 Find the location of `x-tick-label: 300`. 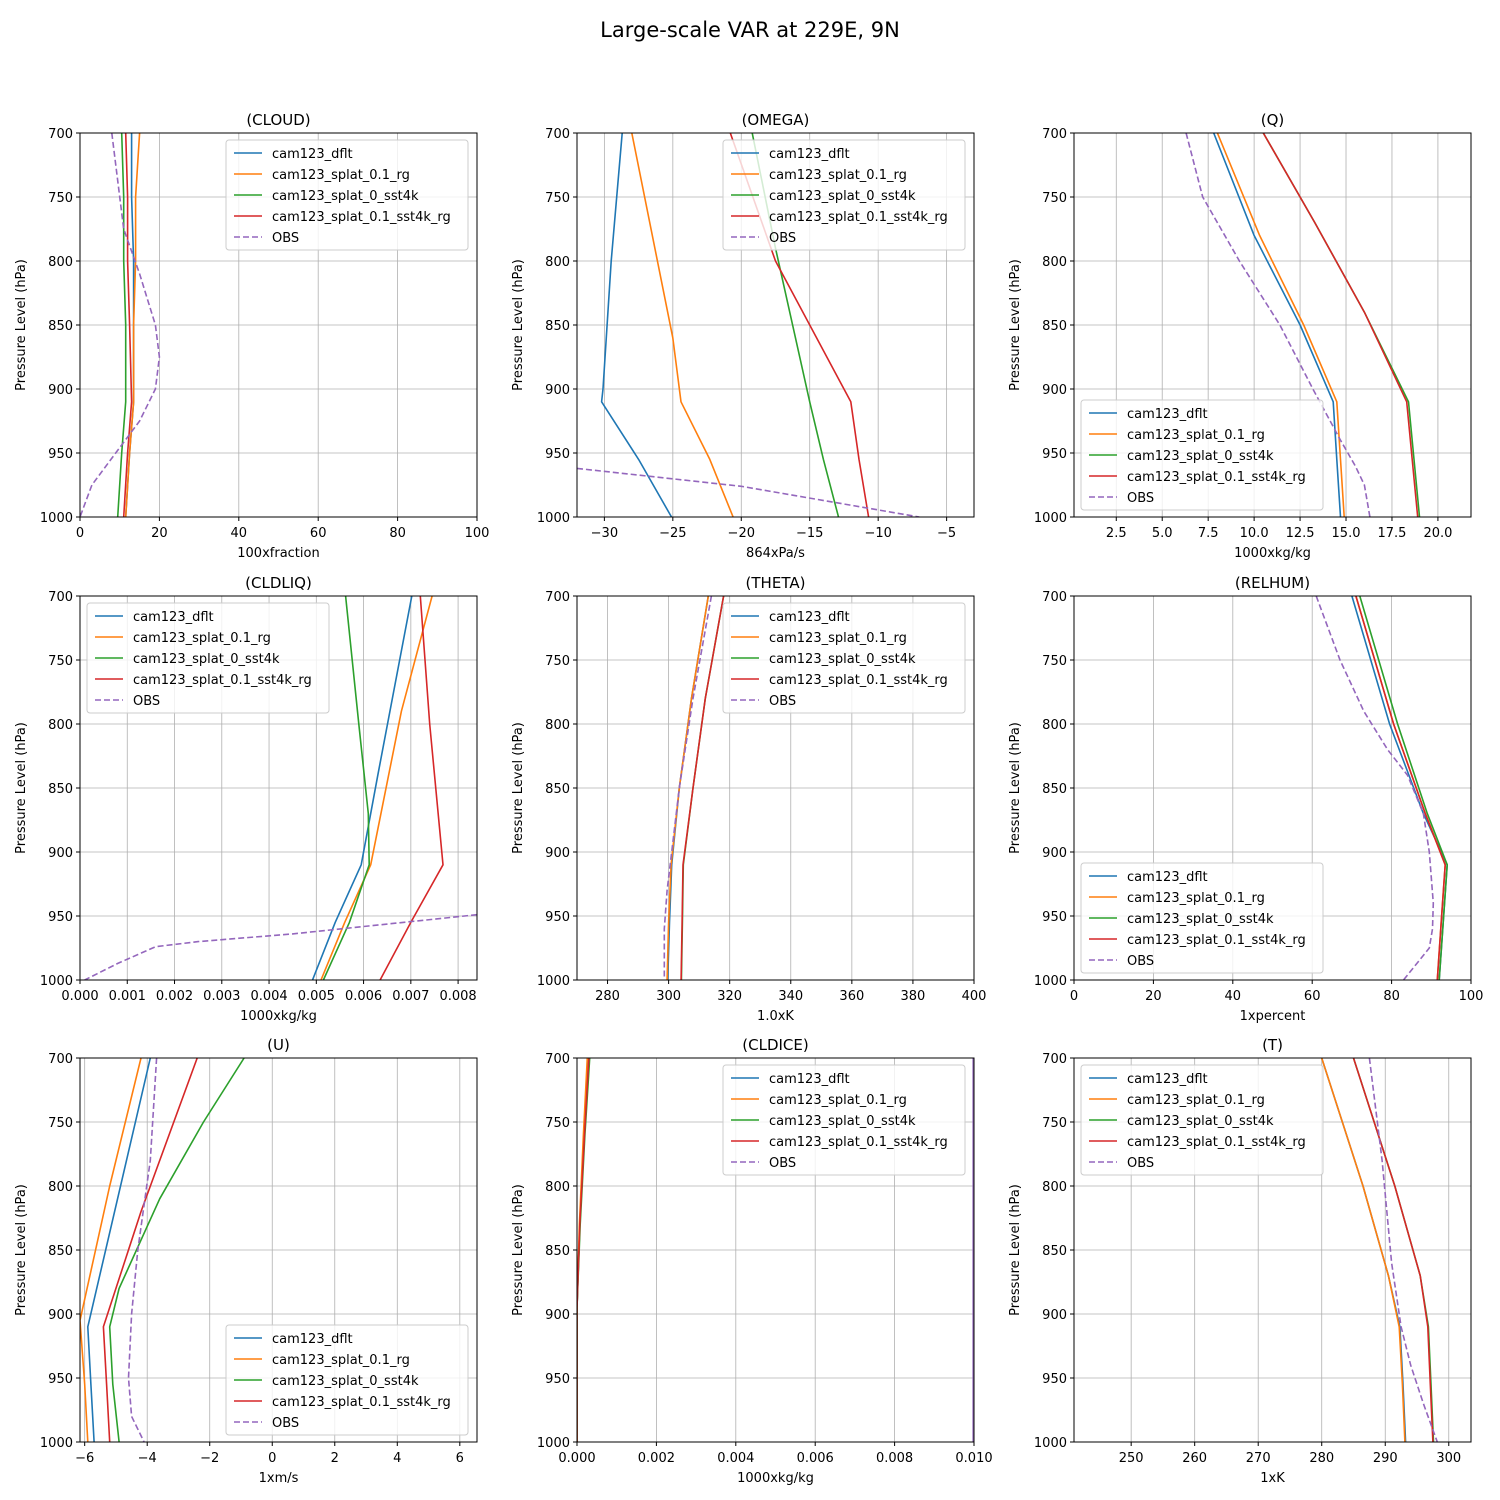

x-tick-label: 300 is located at coordinates (668, 996).